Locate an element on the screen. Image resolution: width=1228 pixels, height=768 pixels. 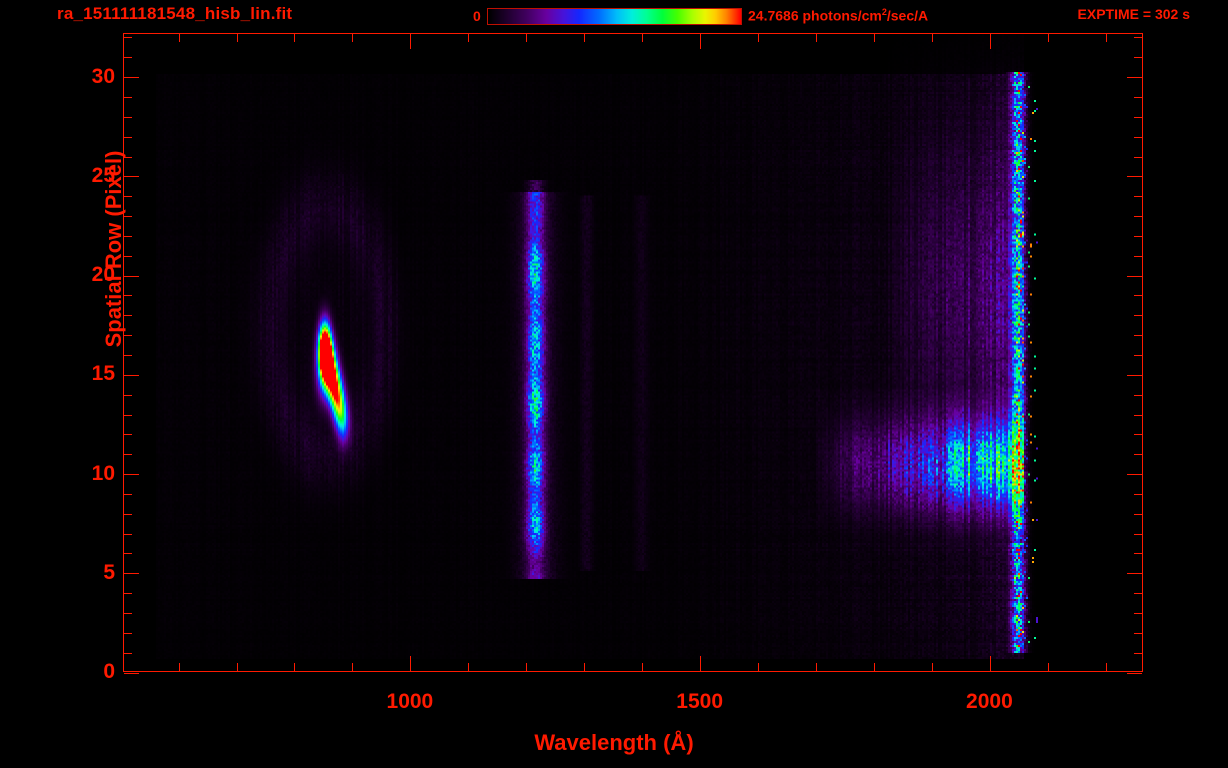
colorbar-units-exponent: 2 is located at coordinates (884, 12).